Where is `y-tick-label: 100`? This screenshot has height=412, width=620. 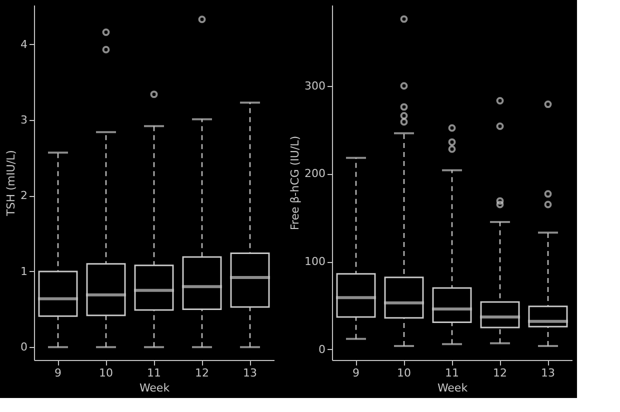 y-tick-label: 100 is located at coordinates (315, 261).